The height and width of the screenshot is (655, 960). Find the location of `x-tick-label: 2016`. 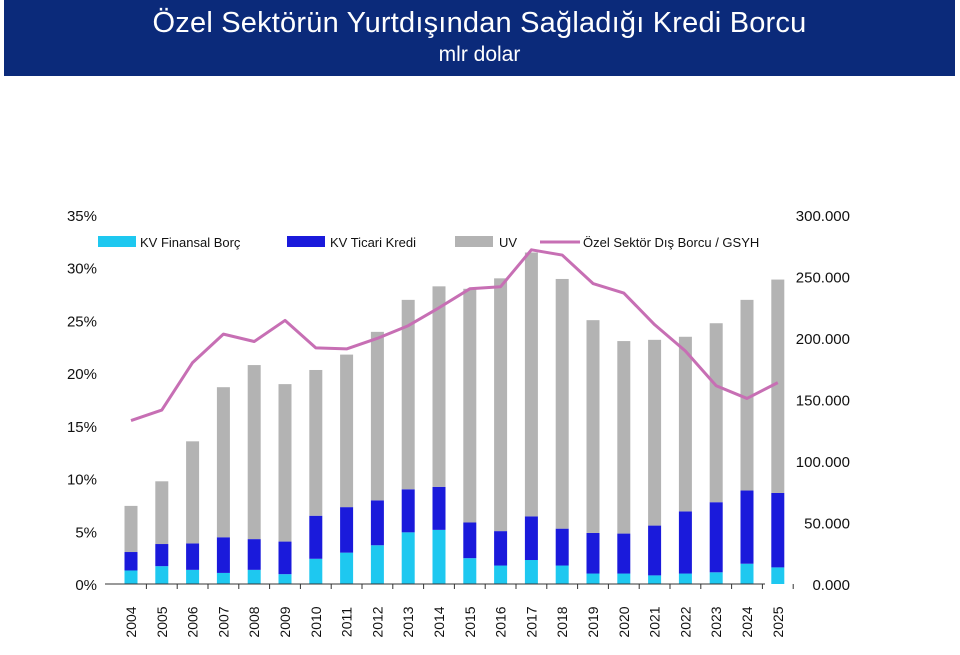

x-tick-label: 2016 is located at coordinates (501, 621).